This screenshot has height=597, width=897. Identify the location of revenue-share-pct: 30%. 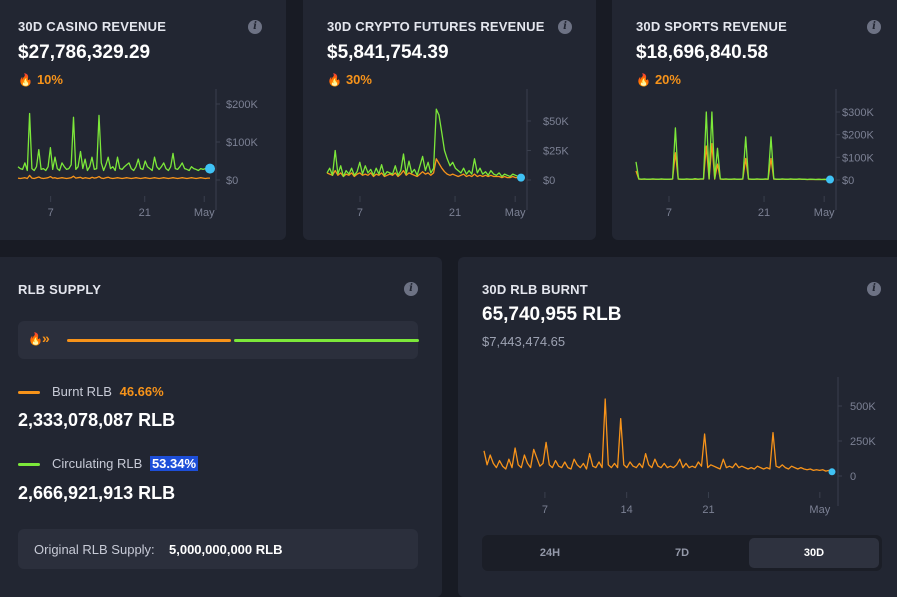
(358, 79).